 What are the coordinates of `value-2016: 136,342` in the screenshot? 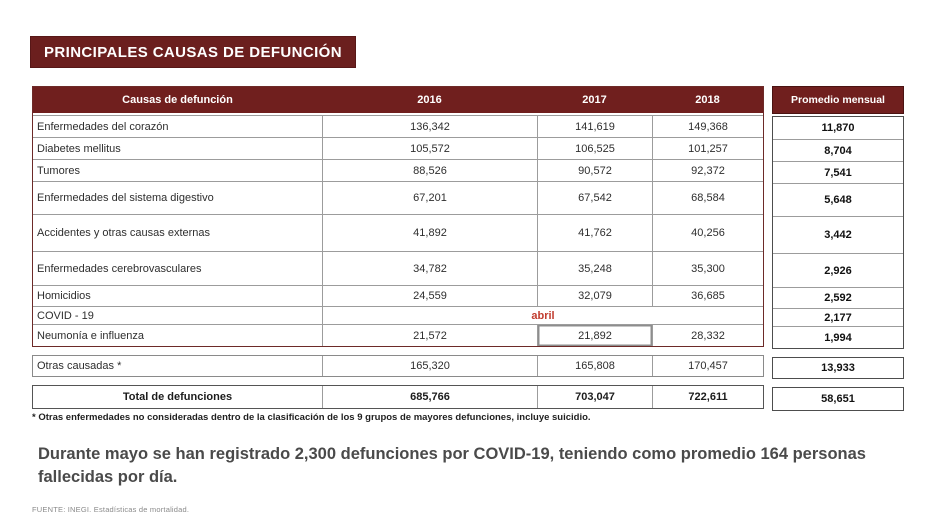 It's located at (429, 126).